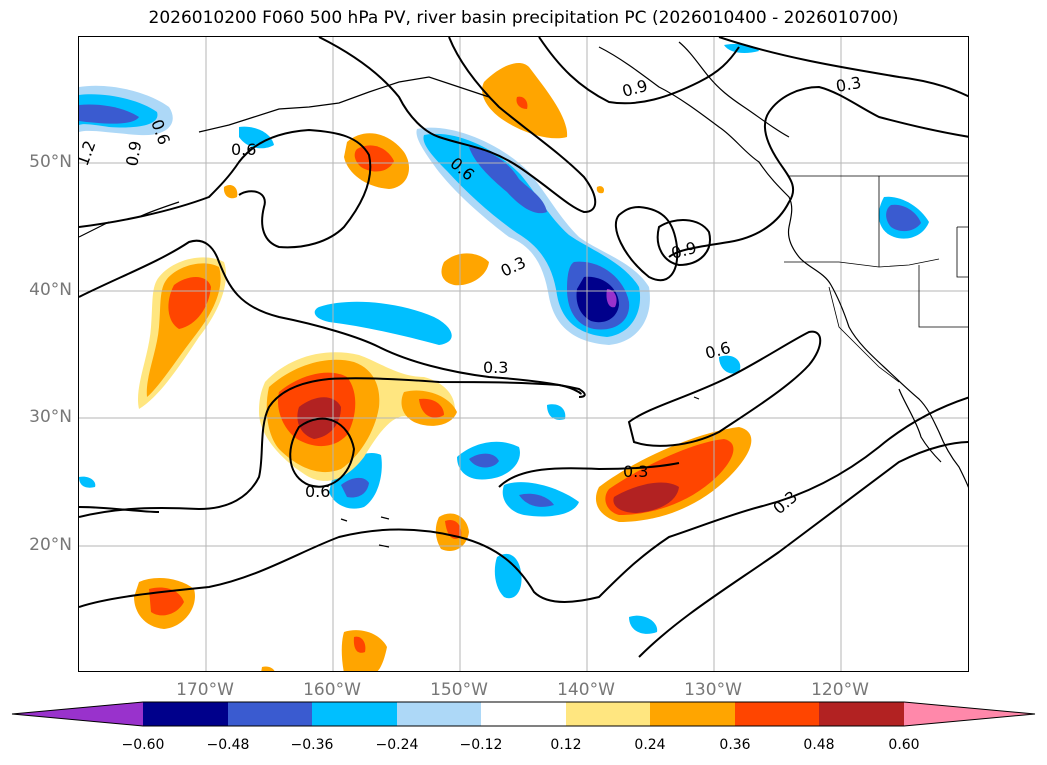  I want to click on colorbar-tick-label: −0.12, so click(481, 745).